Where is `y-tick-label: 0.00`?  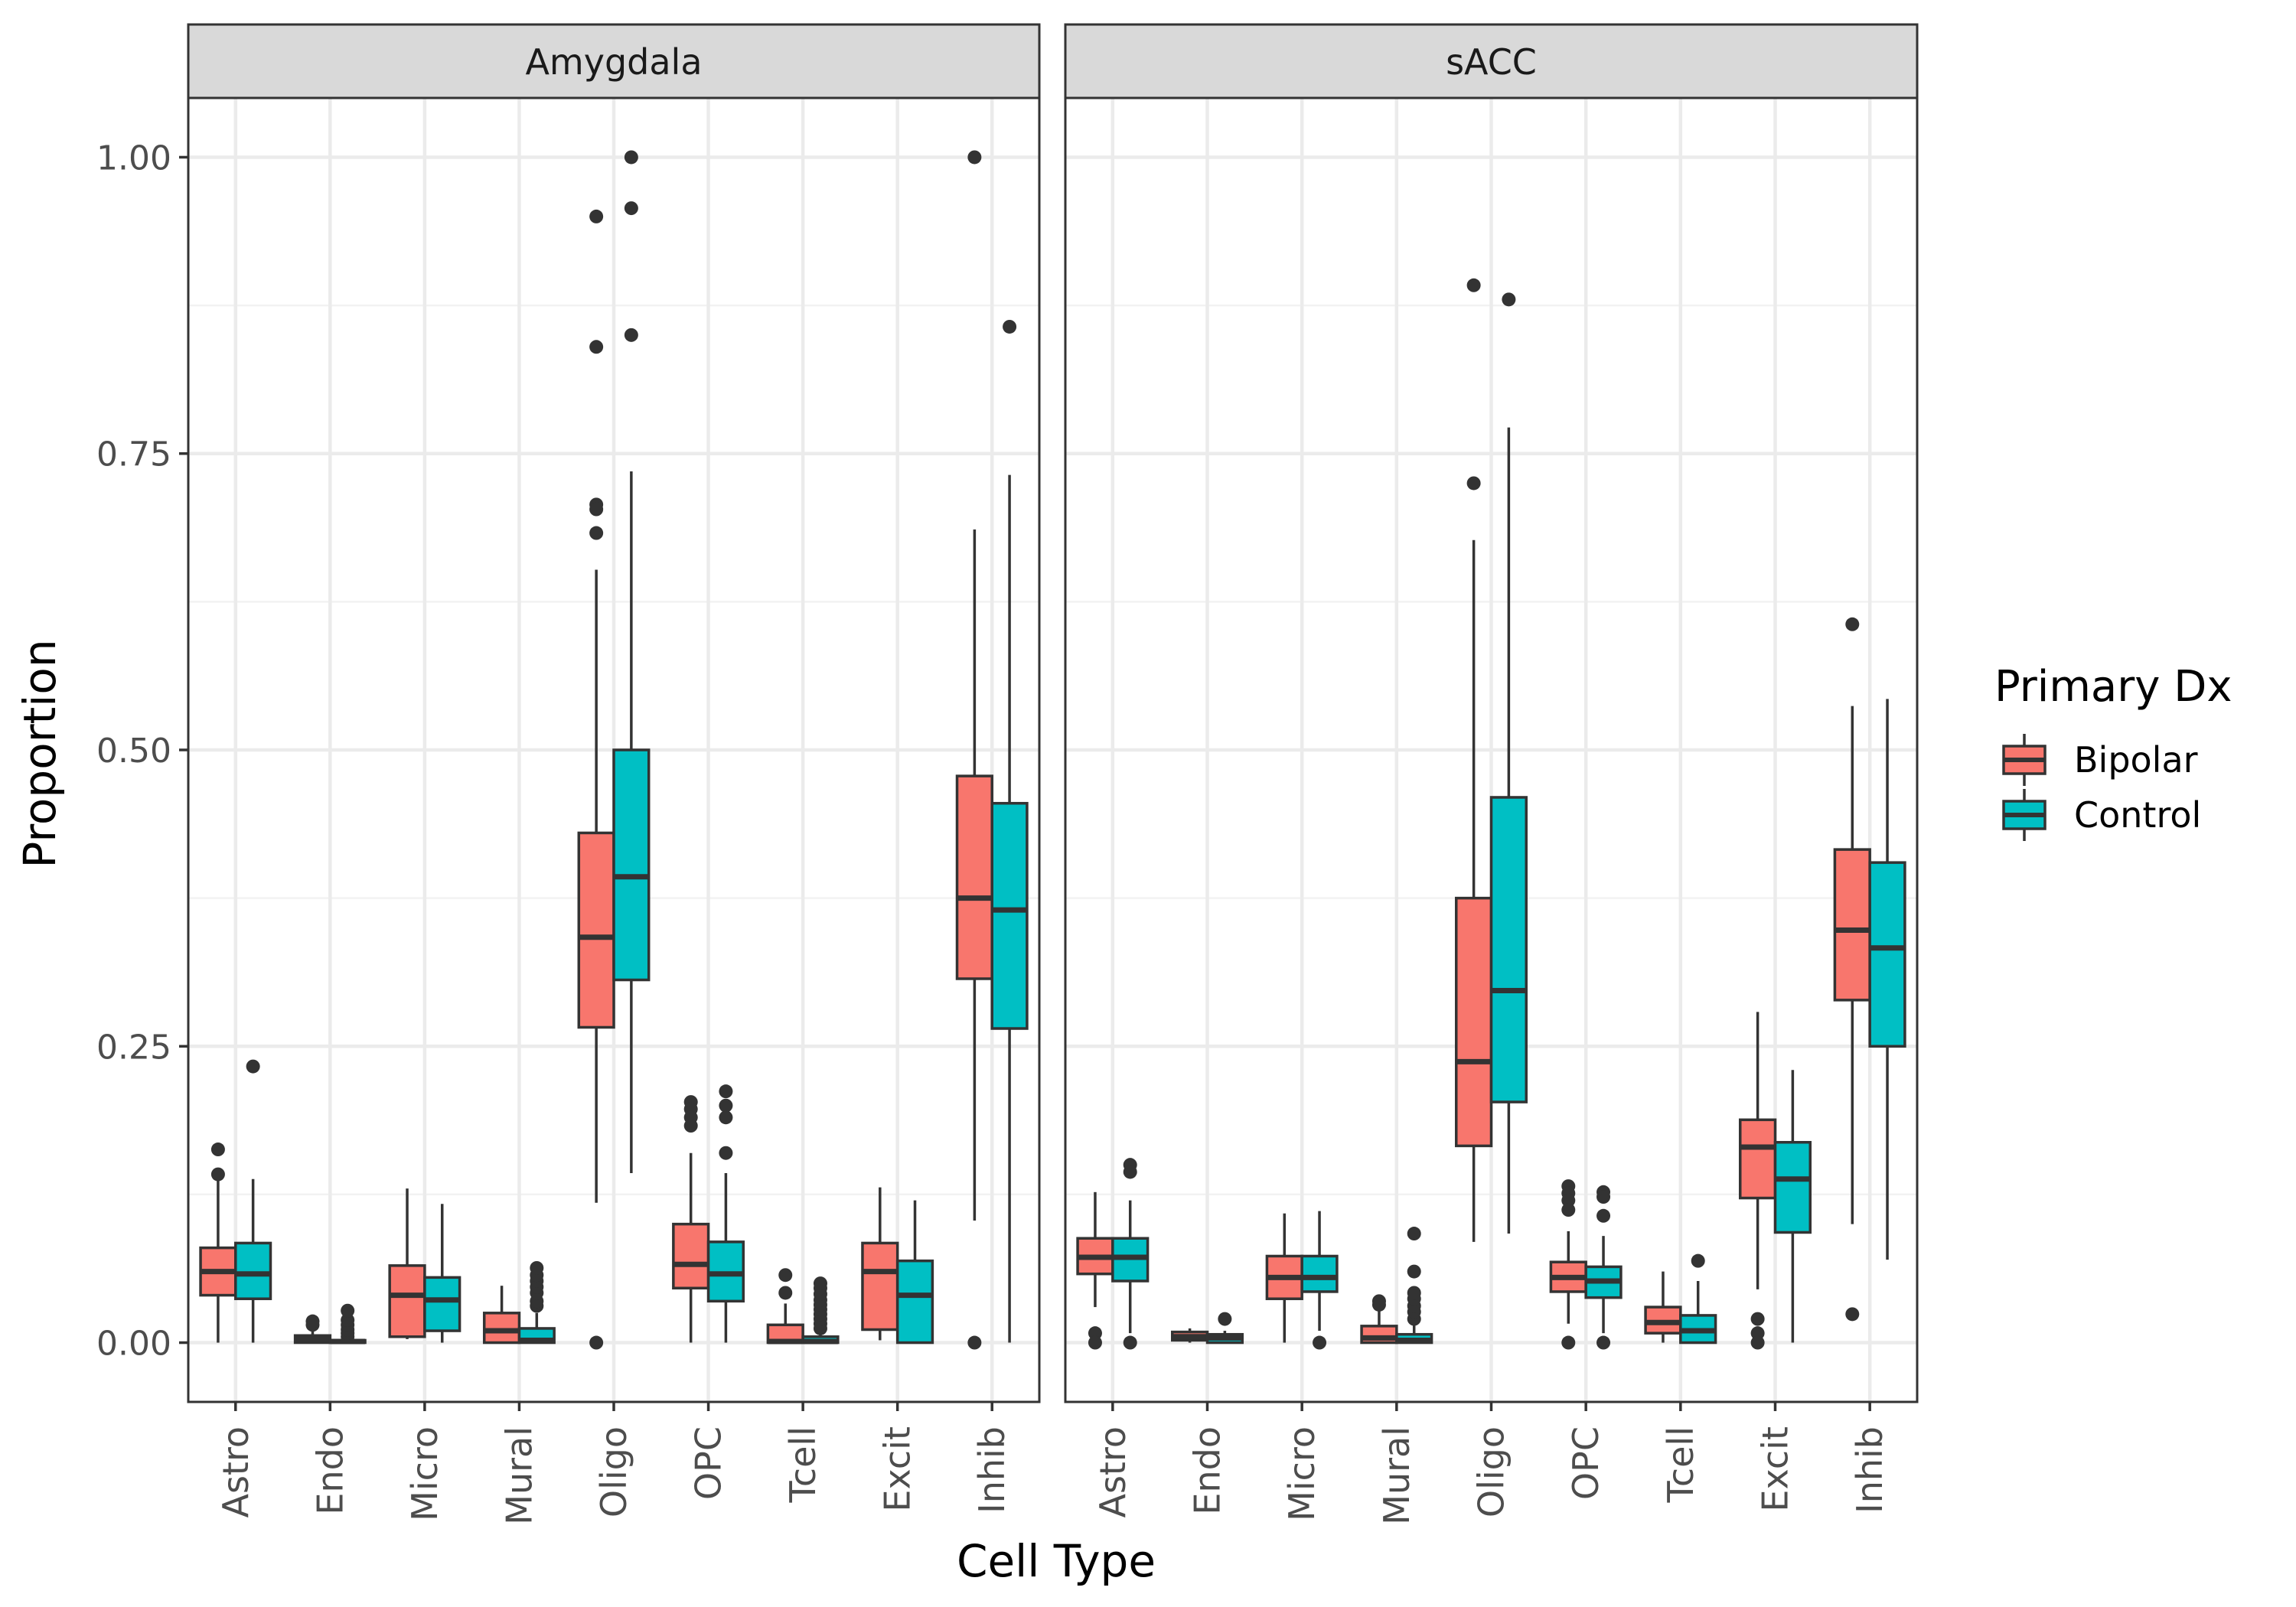
y-tick-label: 0.00 is located at coordinates (133, 1344).